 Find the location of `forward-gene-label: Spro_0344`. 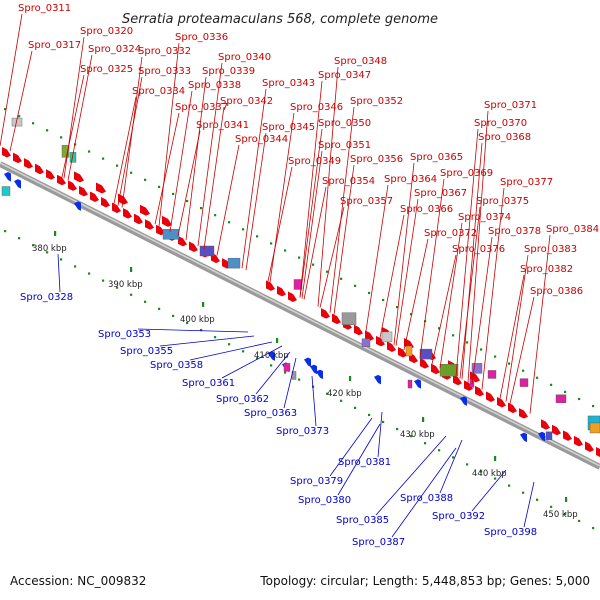

forward-gene-label: Spro_0344 is located at coordinates (261, 139).